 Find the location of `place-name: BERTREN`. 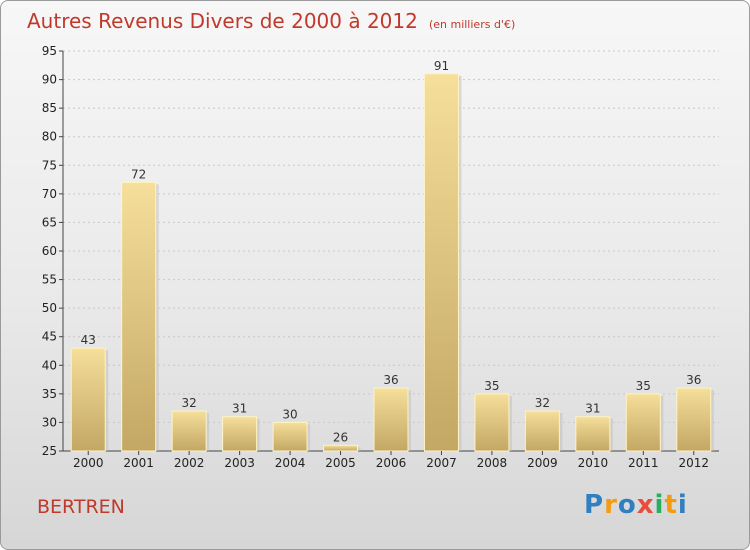

place-name: BERTREN is located at coordinates (81, 507).